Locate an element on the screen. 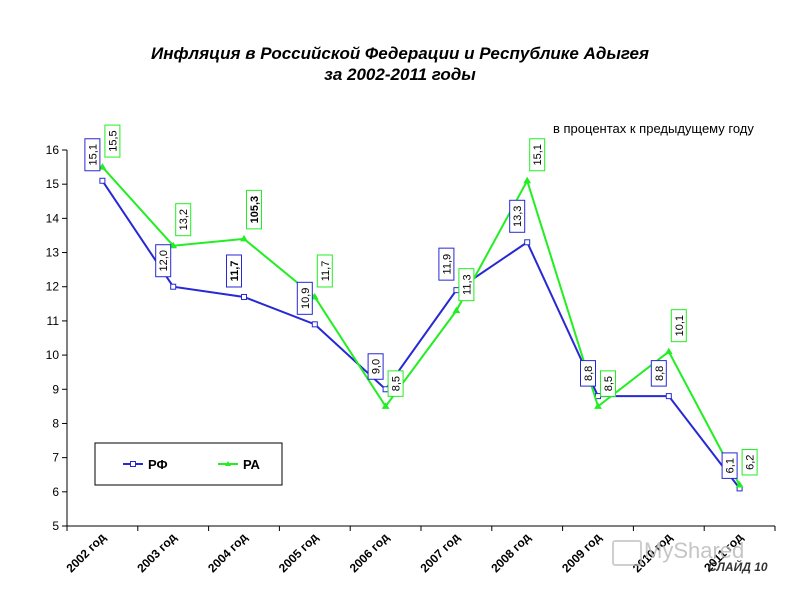 The image size is (800, 600). y-tick-label: 16 is located at coordinates (53, 150).